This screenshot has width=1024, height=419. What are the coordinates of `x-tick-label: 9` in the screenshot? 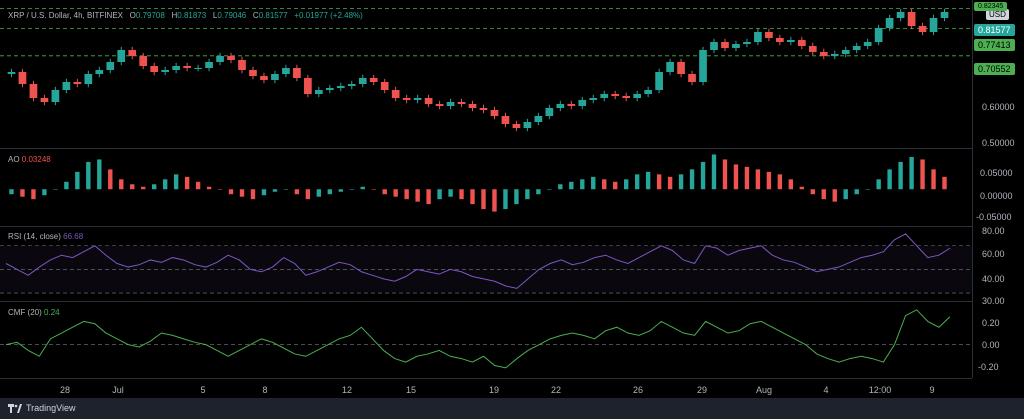 It's located at (932, 390).